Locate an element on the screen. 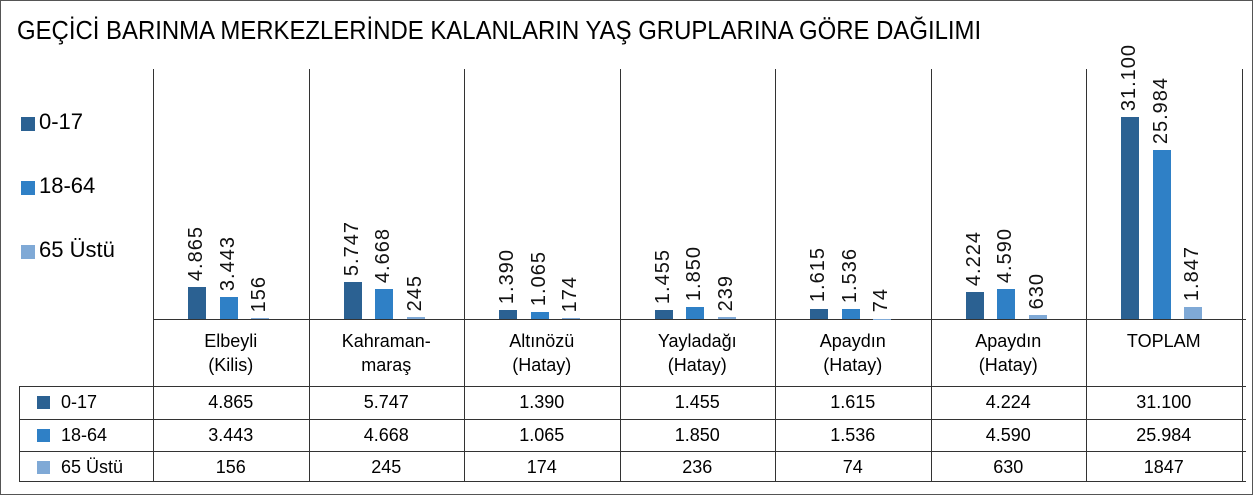 This screenshot has height=495, width=1253. table-cell: 4.224 is located at coordinates (1008, 402).